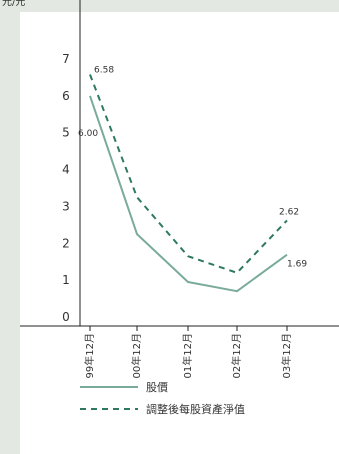  What do you see at coordinates (136, 355) in the screenshot?
I see `x-tick-label: 00年12月` at bounding box center [136, 355].